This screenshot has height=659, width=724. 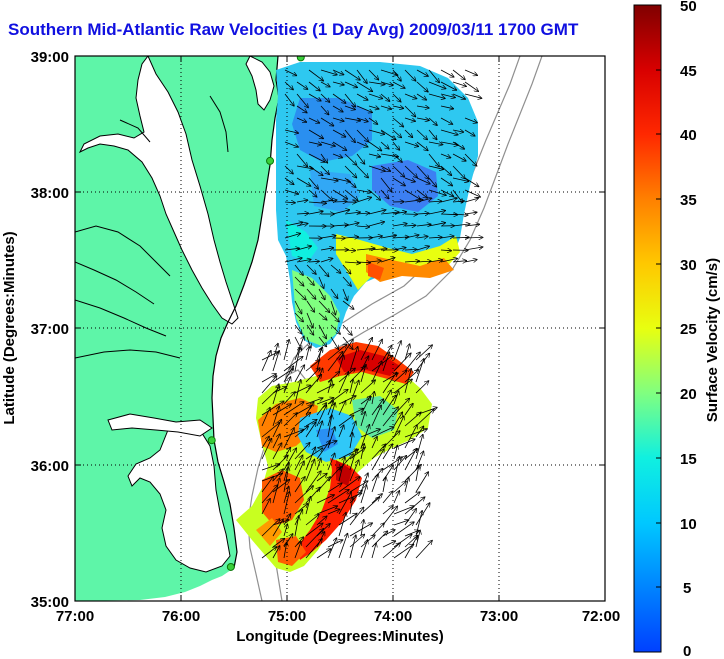 I want to click on rivers, so click(x=152, y=227).